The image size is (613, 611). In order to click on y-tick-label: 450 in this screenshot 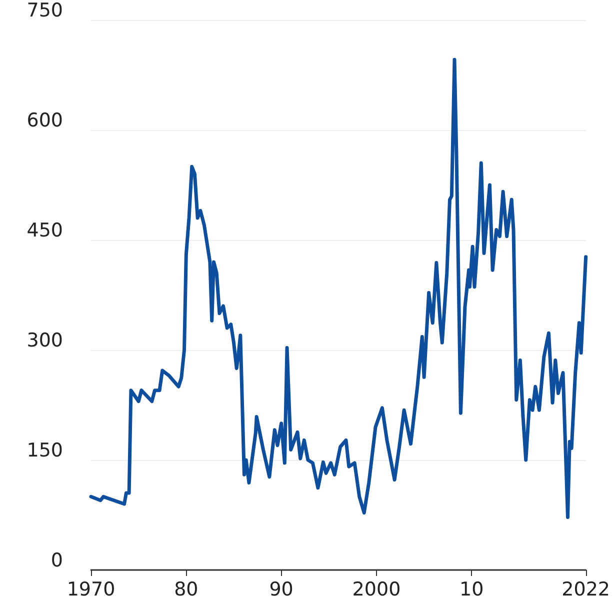, I will do `click(44, 231)`.